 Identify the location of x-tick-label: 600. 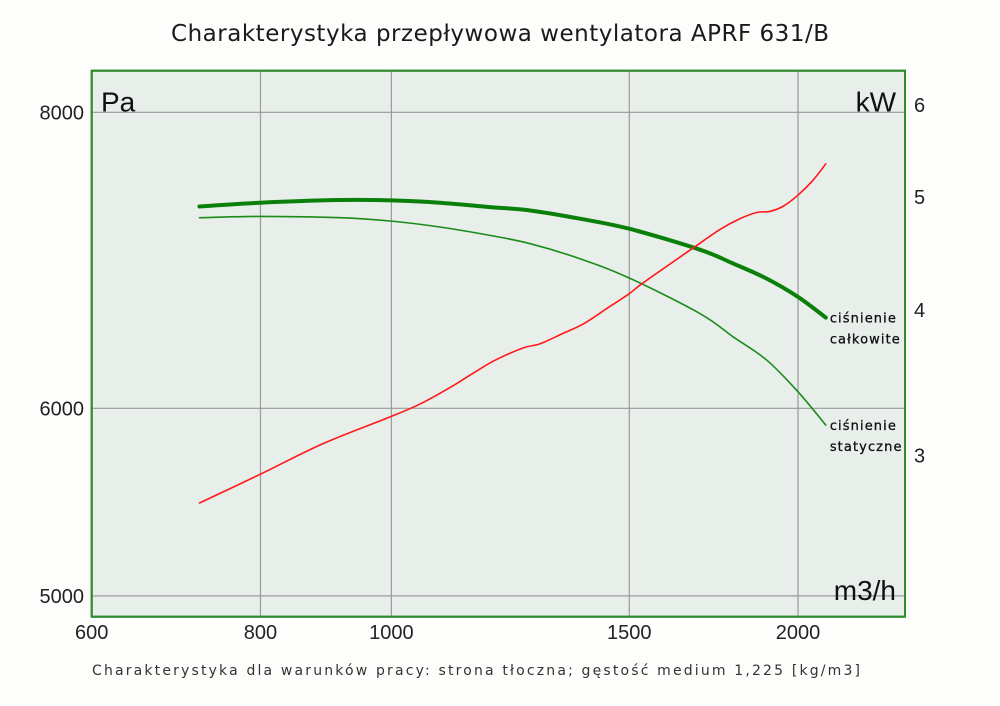
(91, 633).